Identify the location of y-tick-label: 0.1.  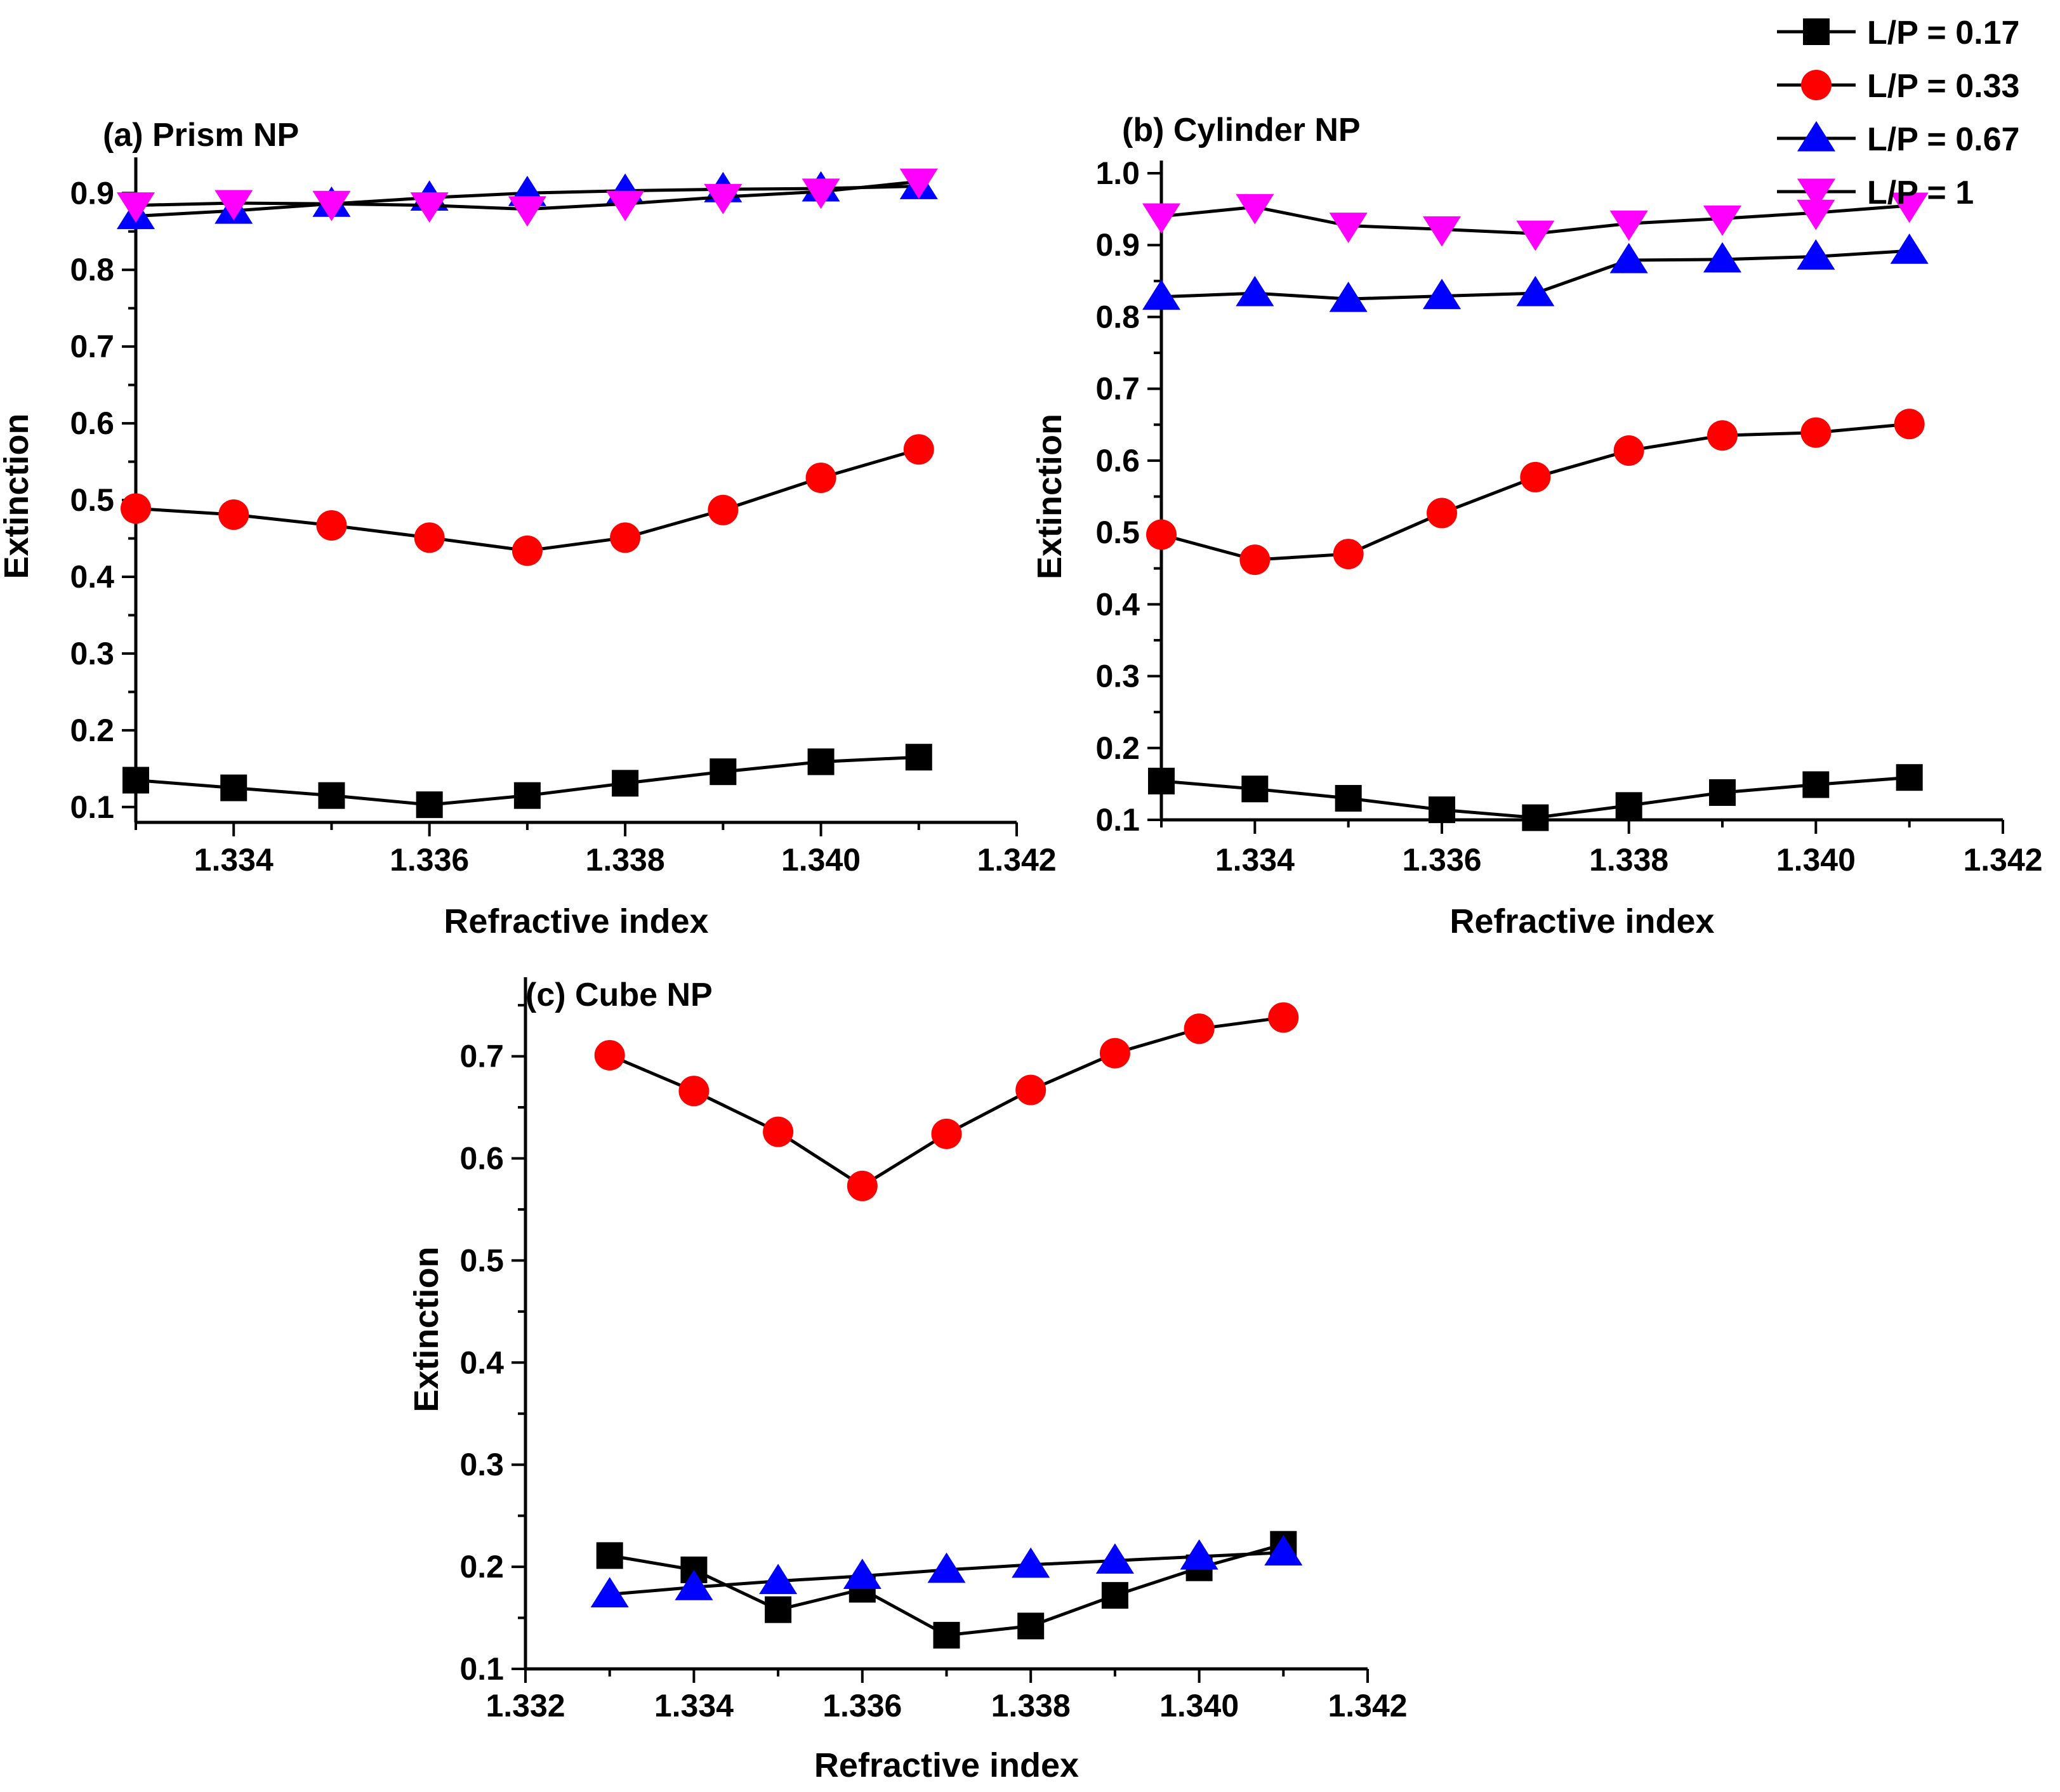
(92, 807).